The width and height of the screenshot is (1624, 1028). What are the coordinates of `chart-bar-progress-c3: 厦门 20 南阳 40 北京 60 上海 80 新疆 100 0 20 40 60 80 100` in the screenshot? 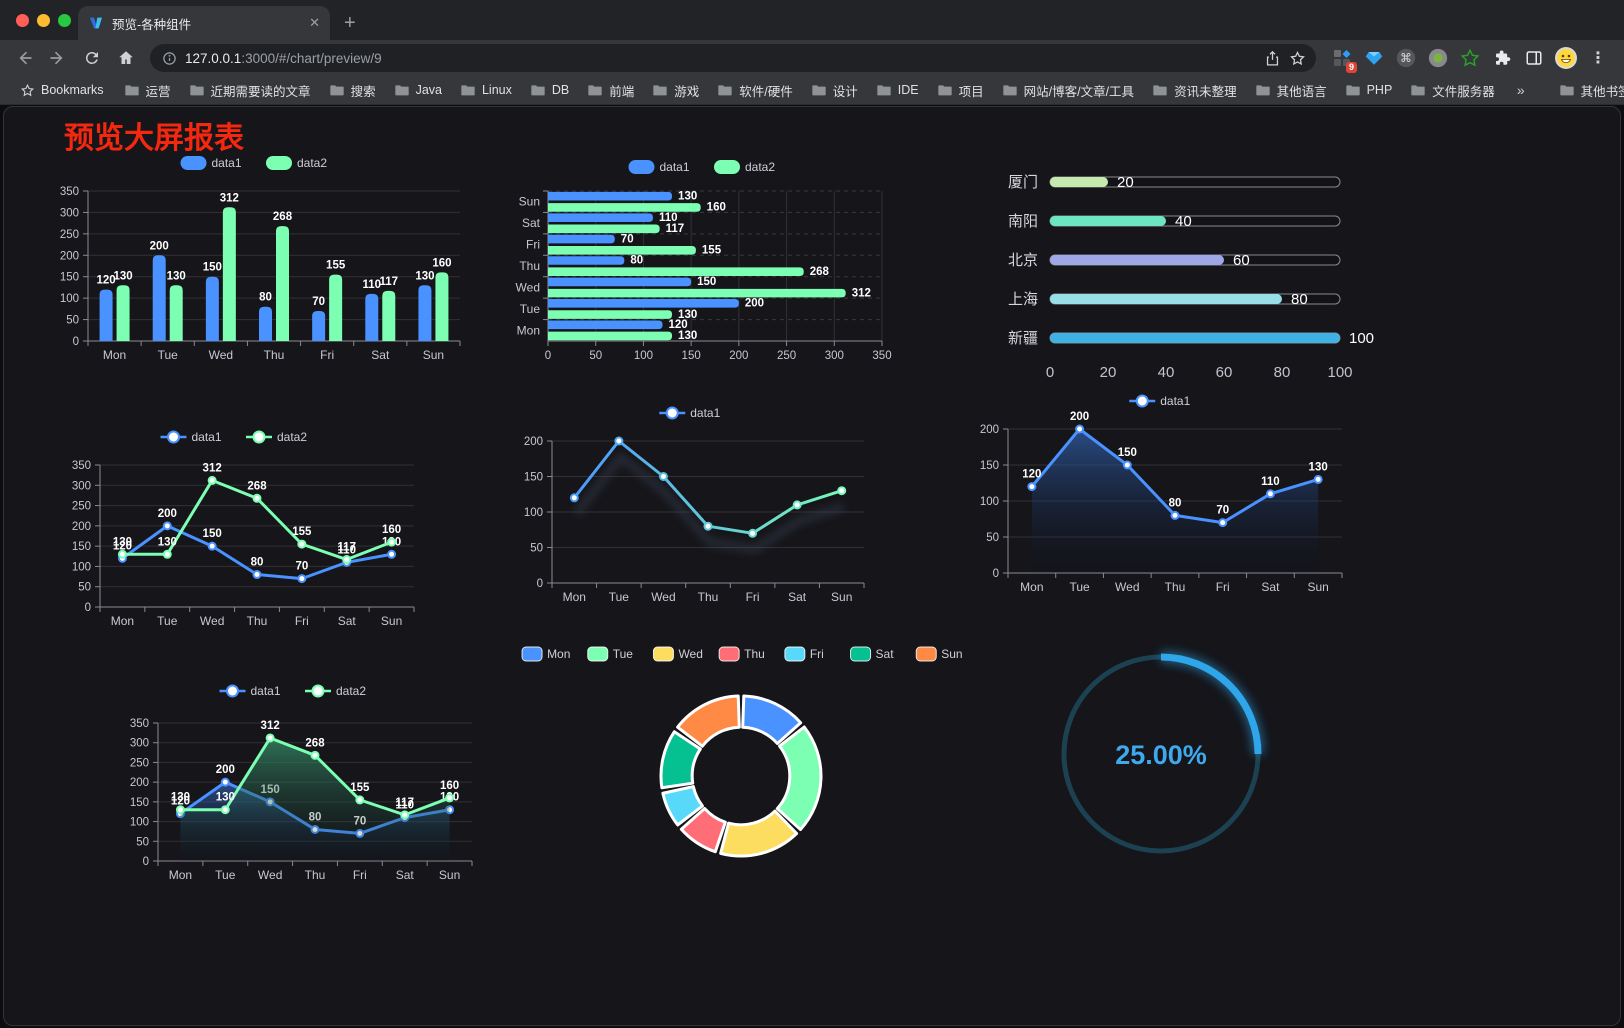 It's located at (1188, 272).